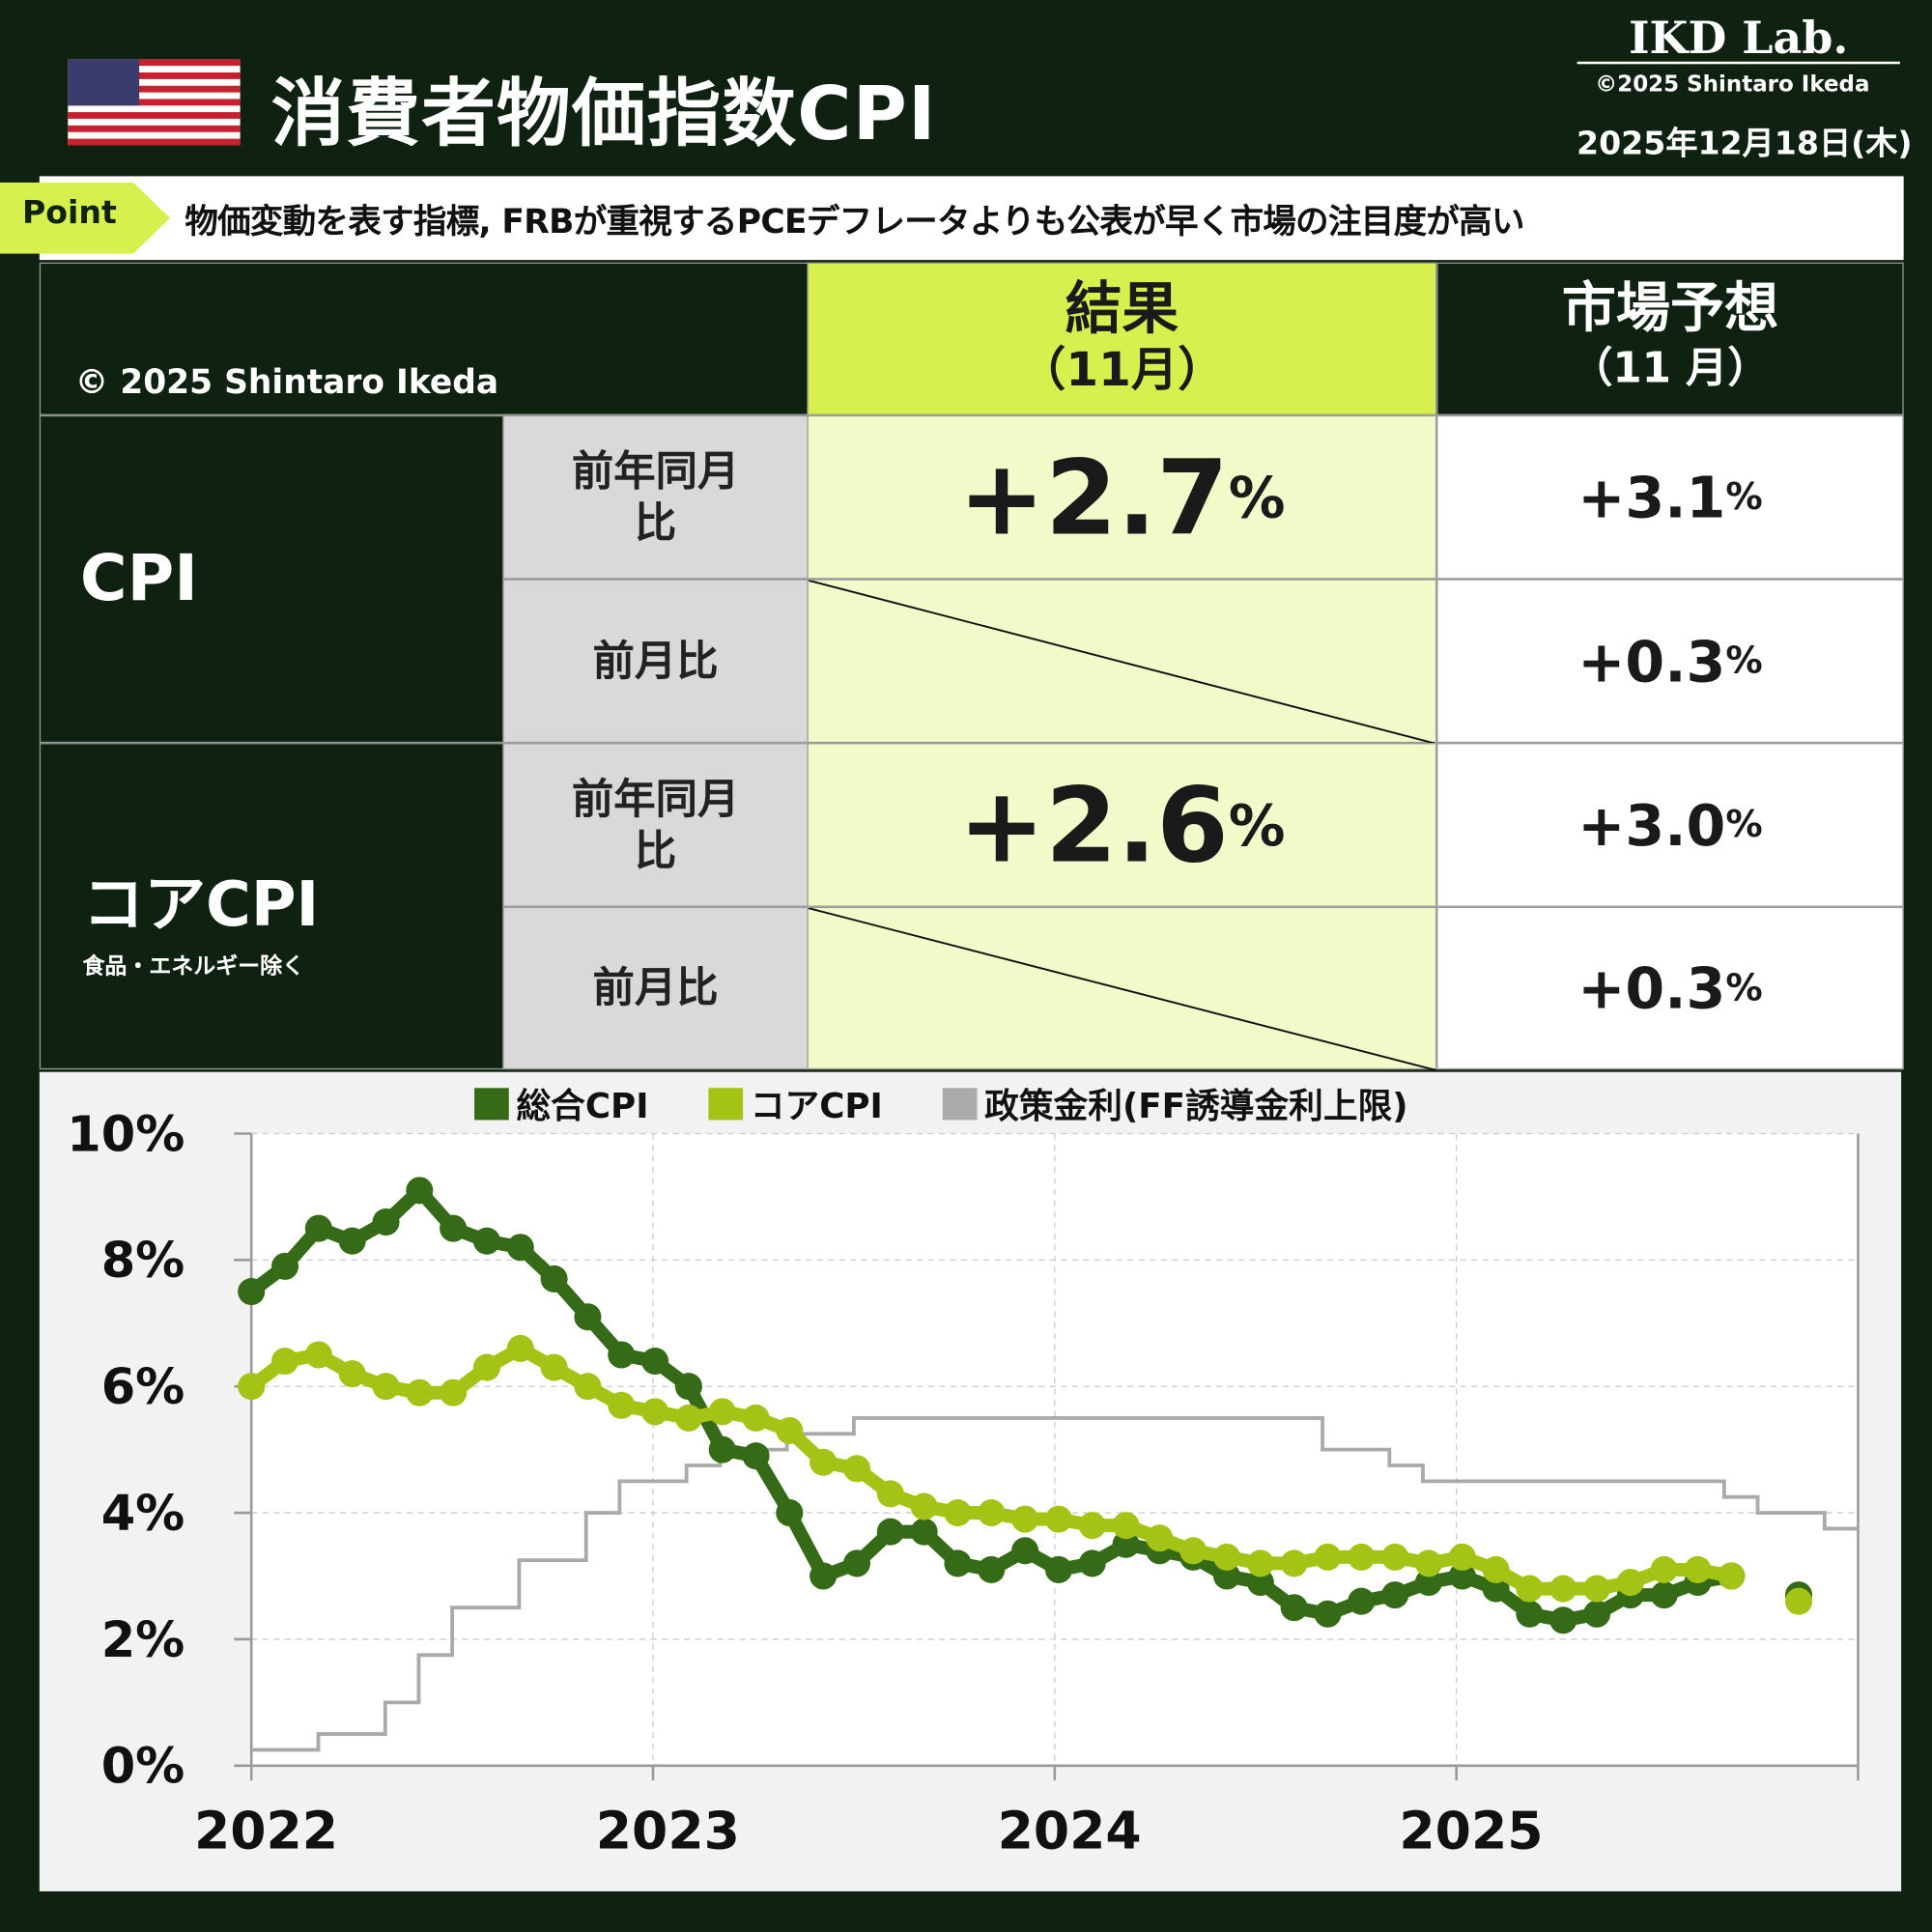 This screenshot has width=1932, height=1932. Describe the element at coordinates (143, 1261) in the screenshot. I see `y-tick-label: 8%` at that location.